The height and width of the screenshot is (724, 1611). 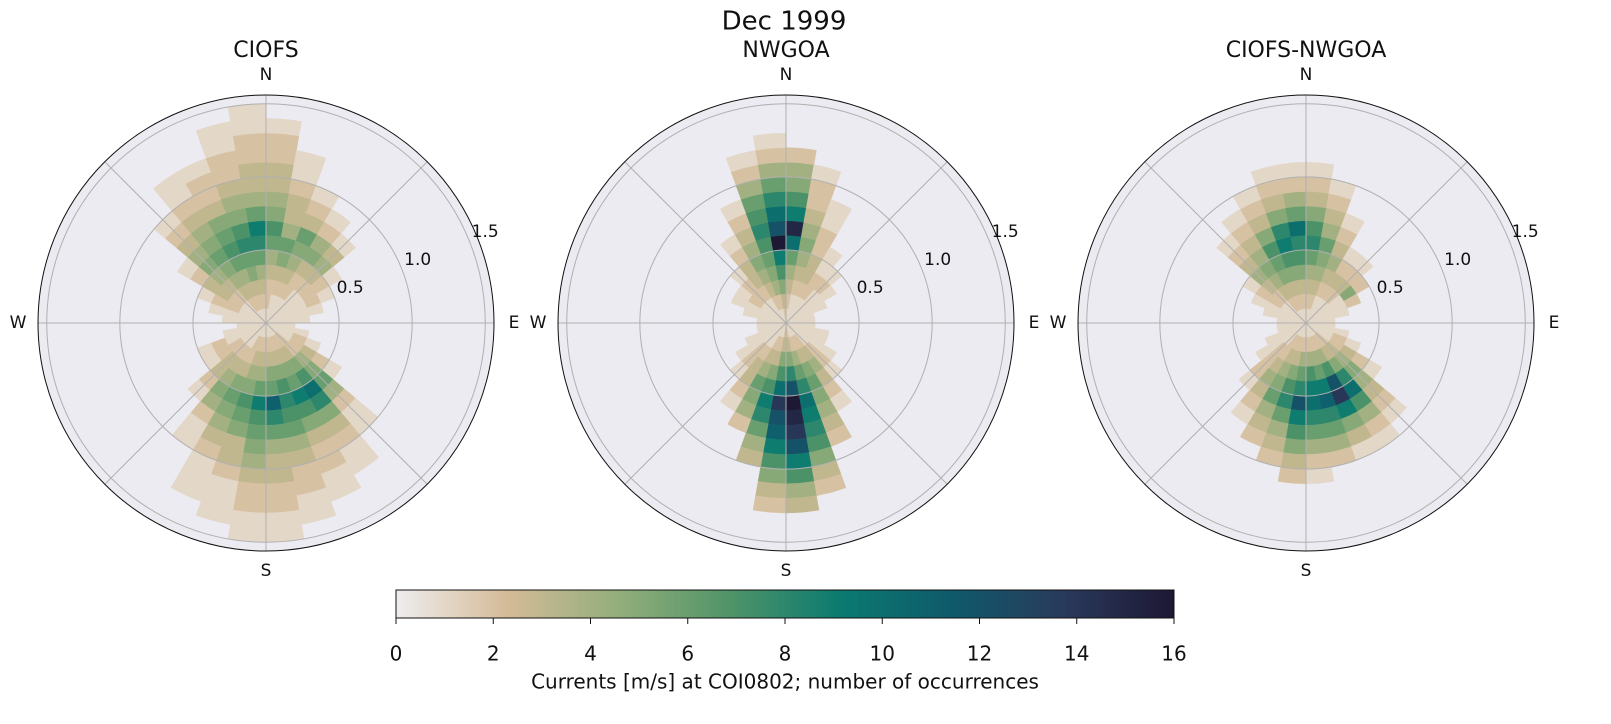 What do you see at coordinates (1076, 654) in the screenshot?
I see `colorbar-tick-label: 14` at bounding box center [1076, 654].